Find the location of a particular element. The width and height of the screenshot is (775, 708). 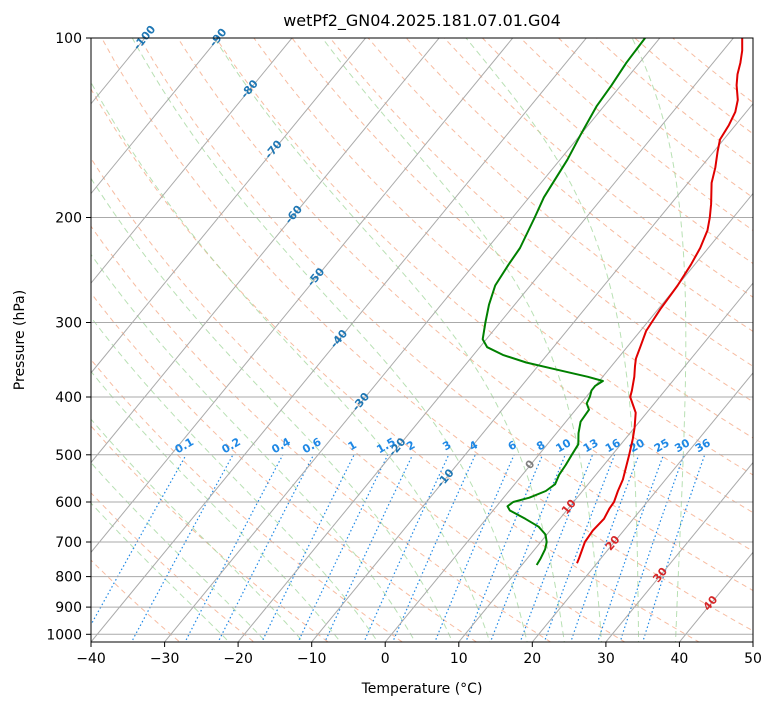

y-tick-label: 500 is located at coordinates (68, 456).